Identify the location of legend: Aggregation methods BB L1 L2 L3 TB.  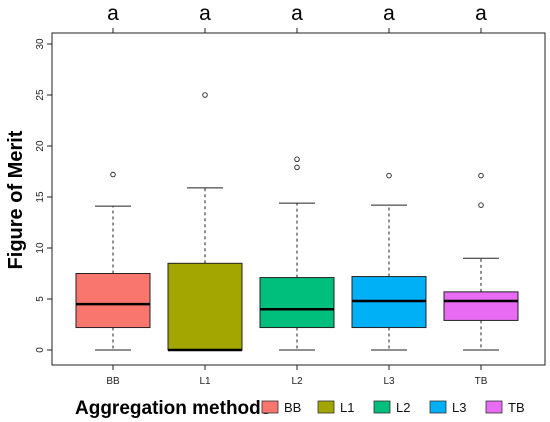
(300, 408).